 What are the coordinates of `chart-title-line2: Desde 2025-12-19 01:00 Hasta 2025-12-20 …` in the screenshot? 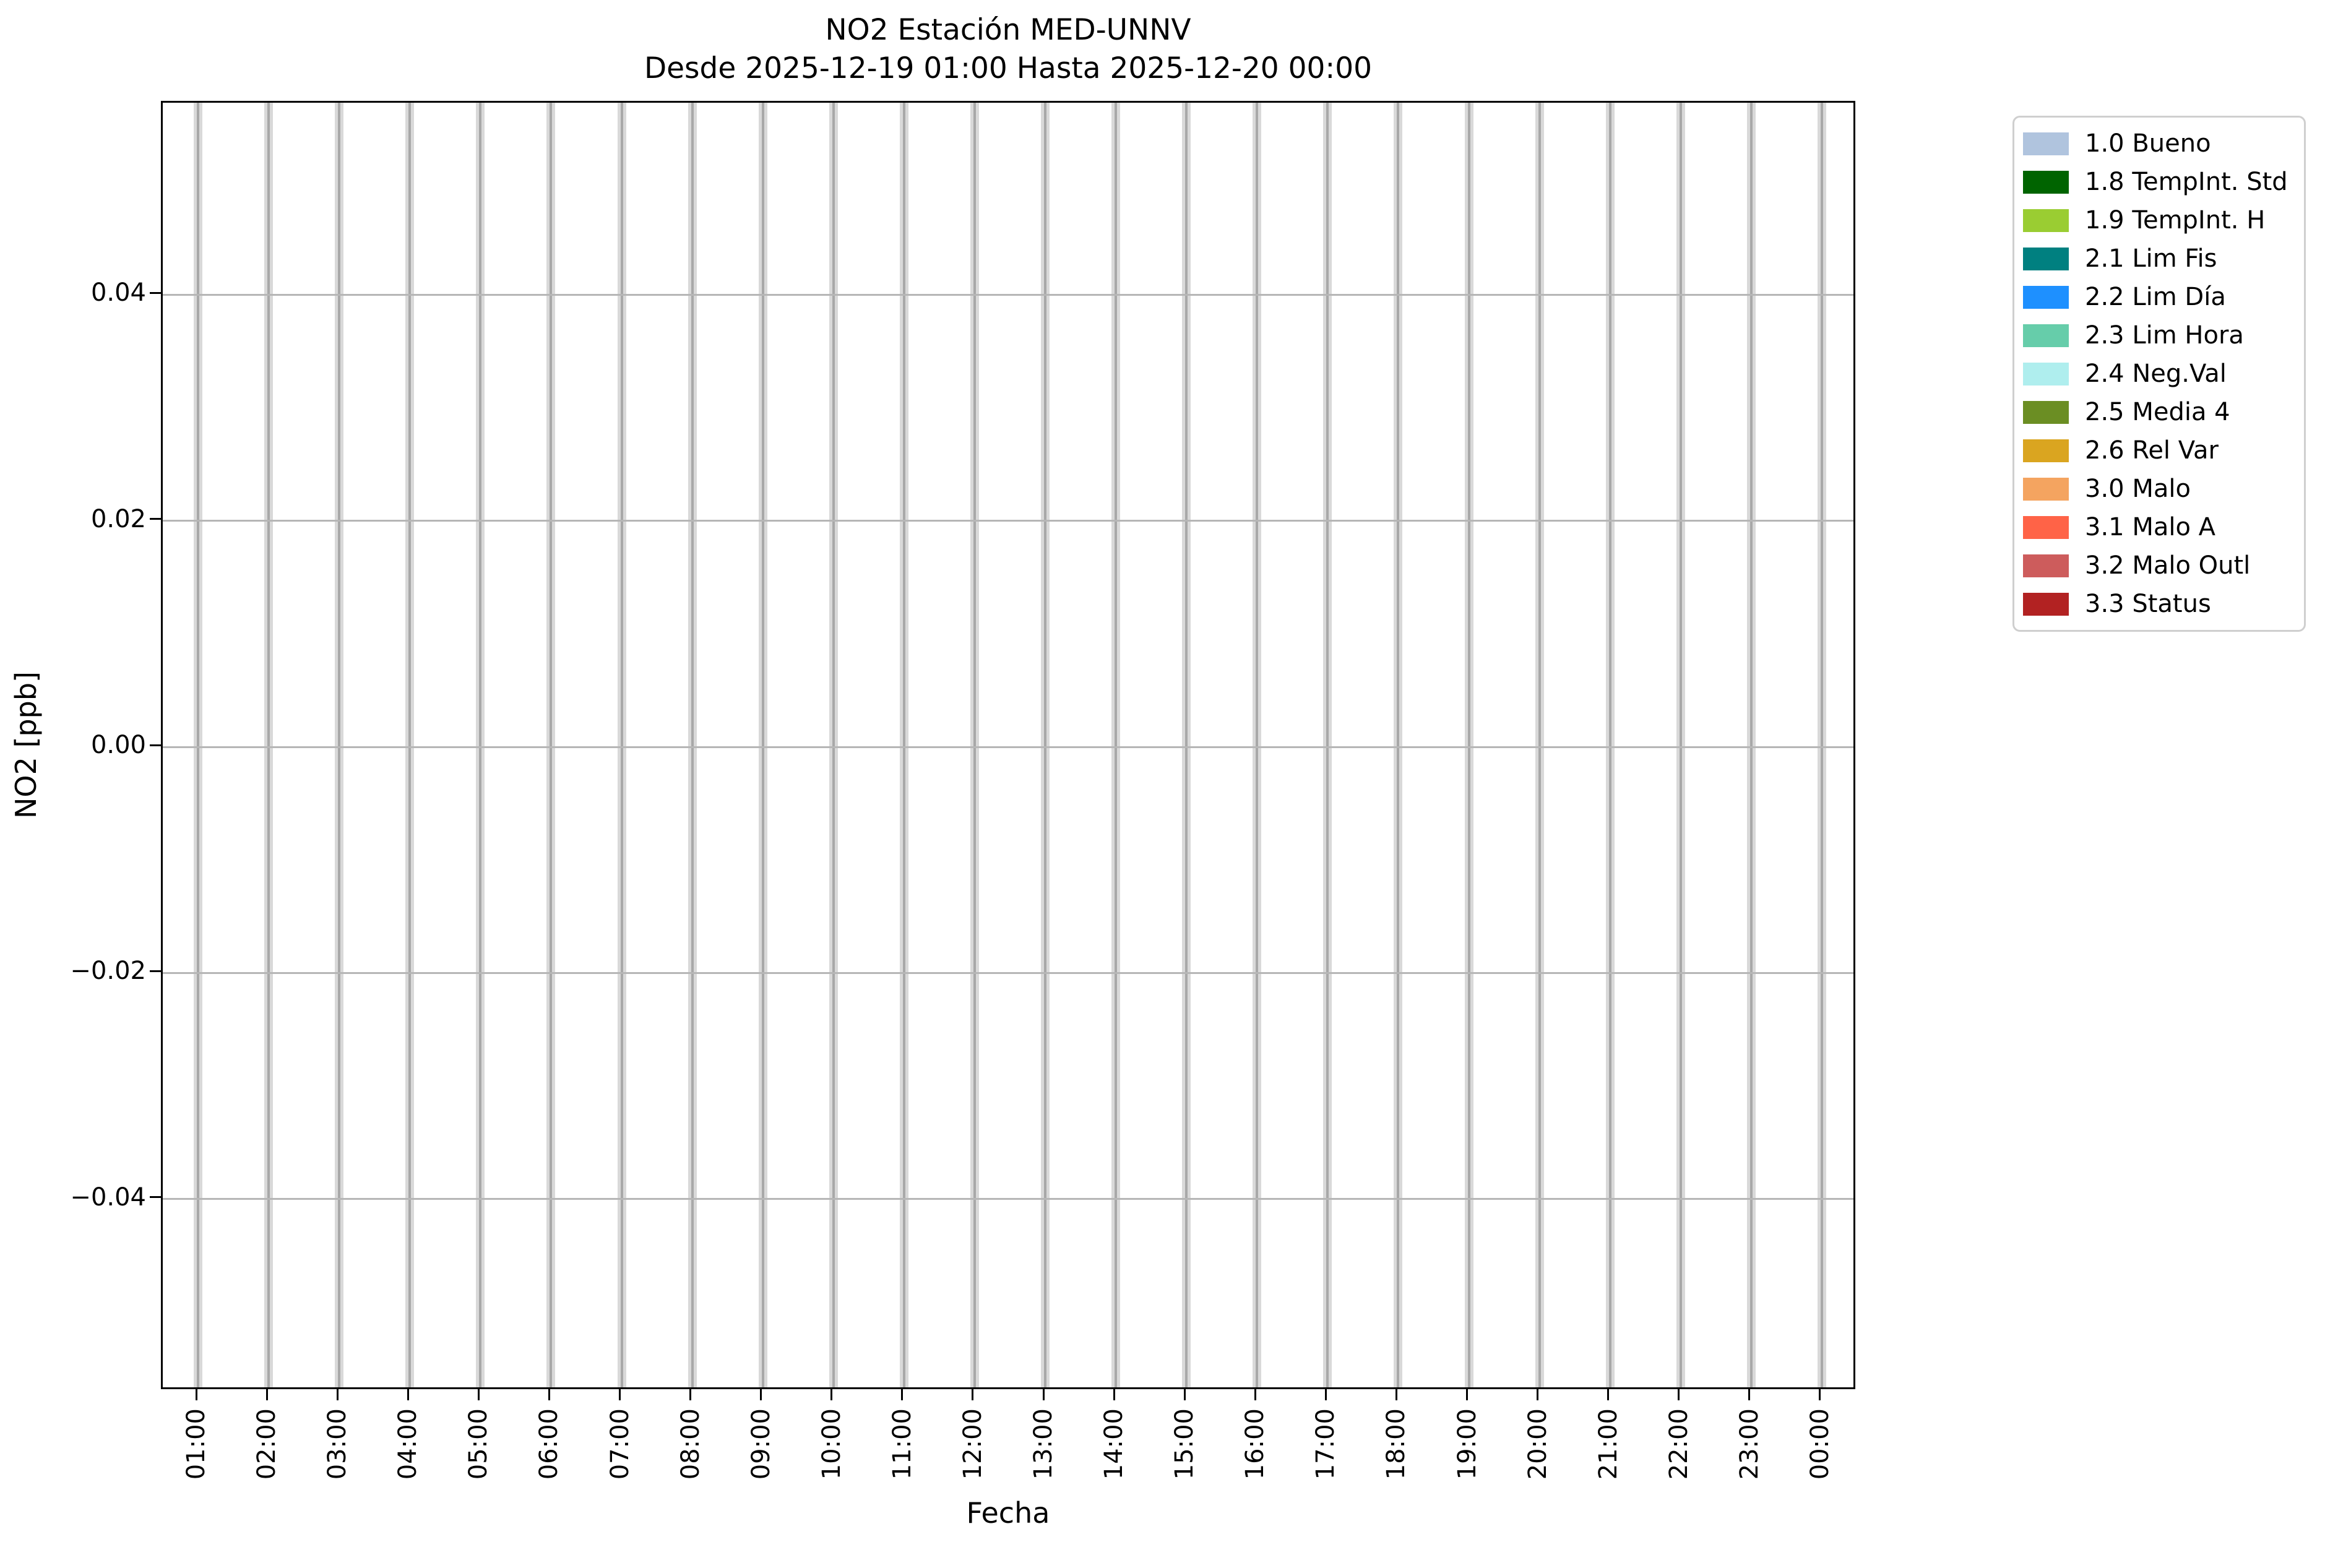 It's located at (1008, 68).